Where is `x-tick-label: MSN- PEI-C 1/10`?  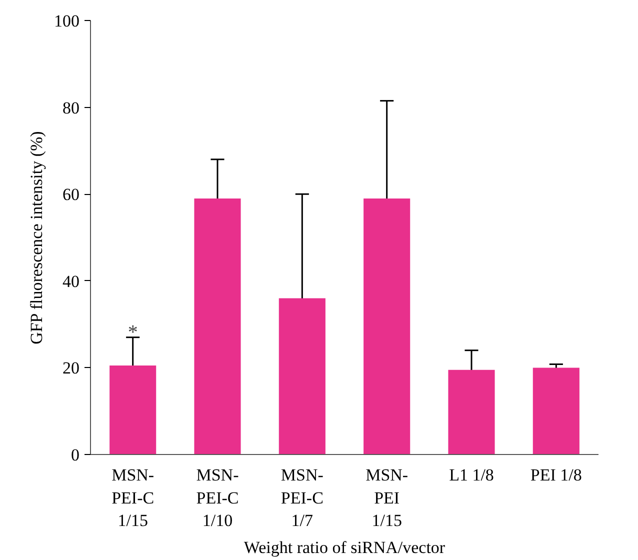
x-tick-label: MSN- PEI-C 1/10 is located at coordinates (218, 498).